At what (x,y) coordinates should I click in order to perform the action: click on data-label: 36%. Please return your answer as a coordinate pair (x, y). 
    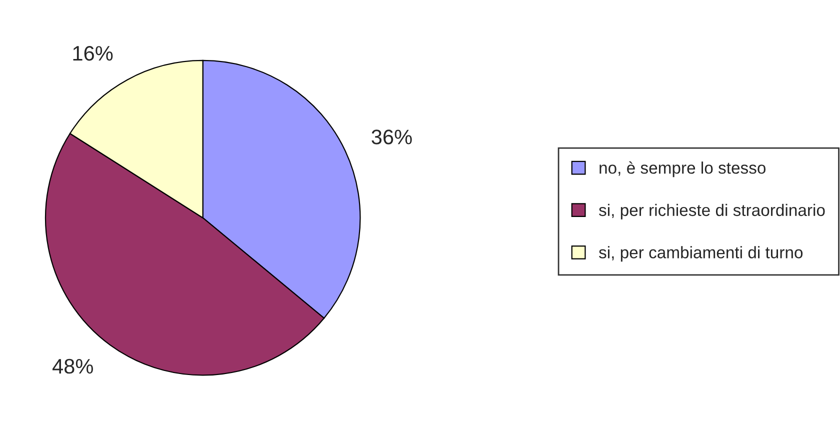
    Looking at the image, I should click on (392, 137).